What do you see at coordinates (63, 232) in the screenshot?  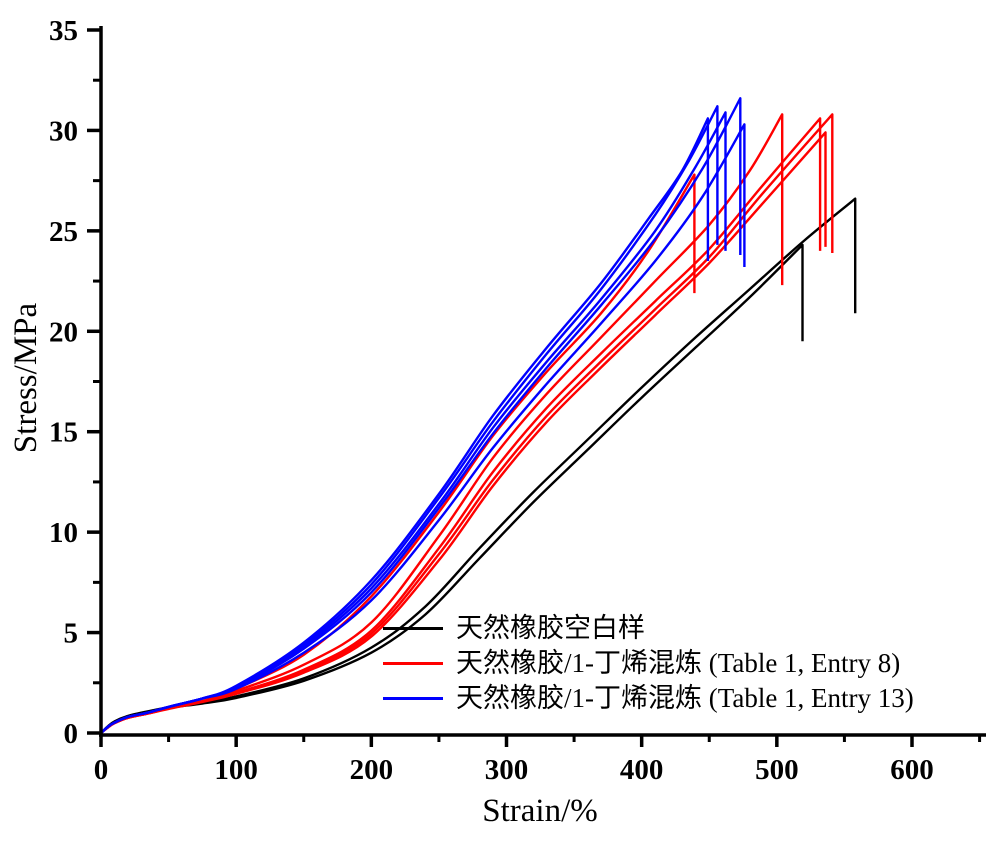 I see `y-tick-label: 25` at bounding box center [63, 232].